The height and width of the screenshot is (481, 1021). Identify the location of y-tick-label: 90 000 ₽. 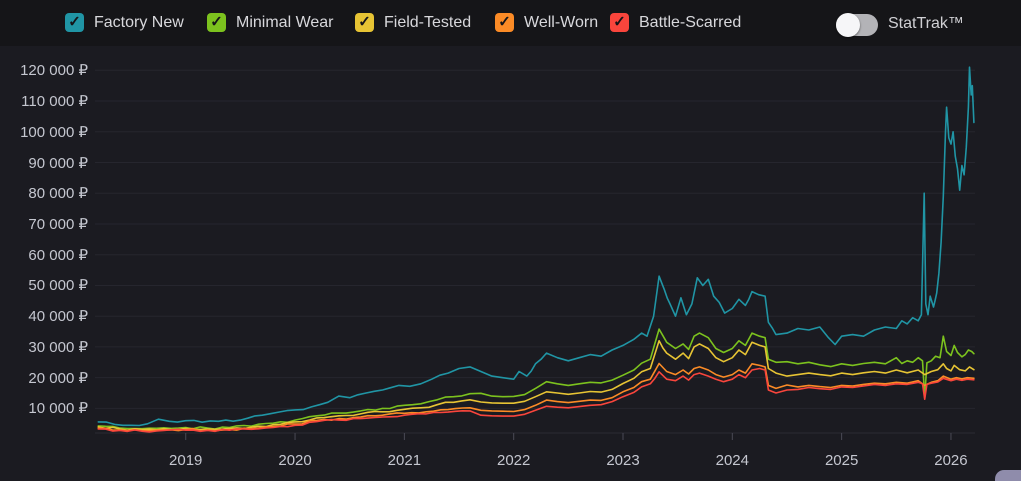
(58, 163).